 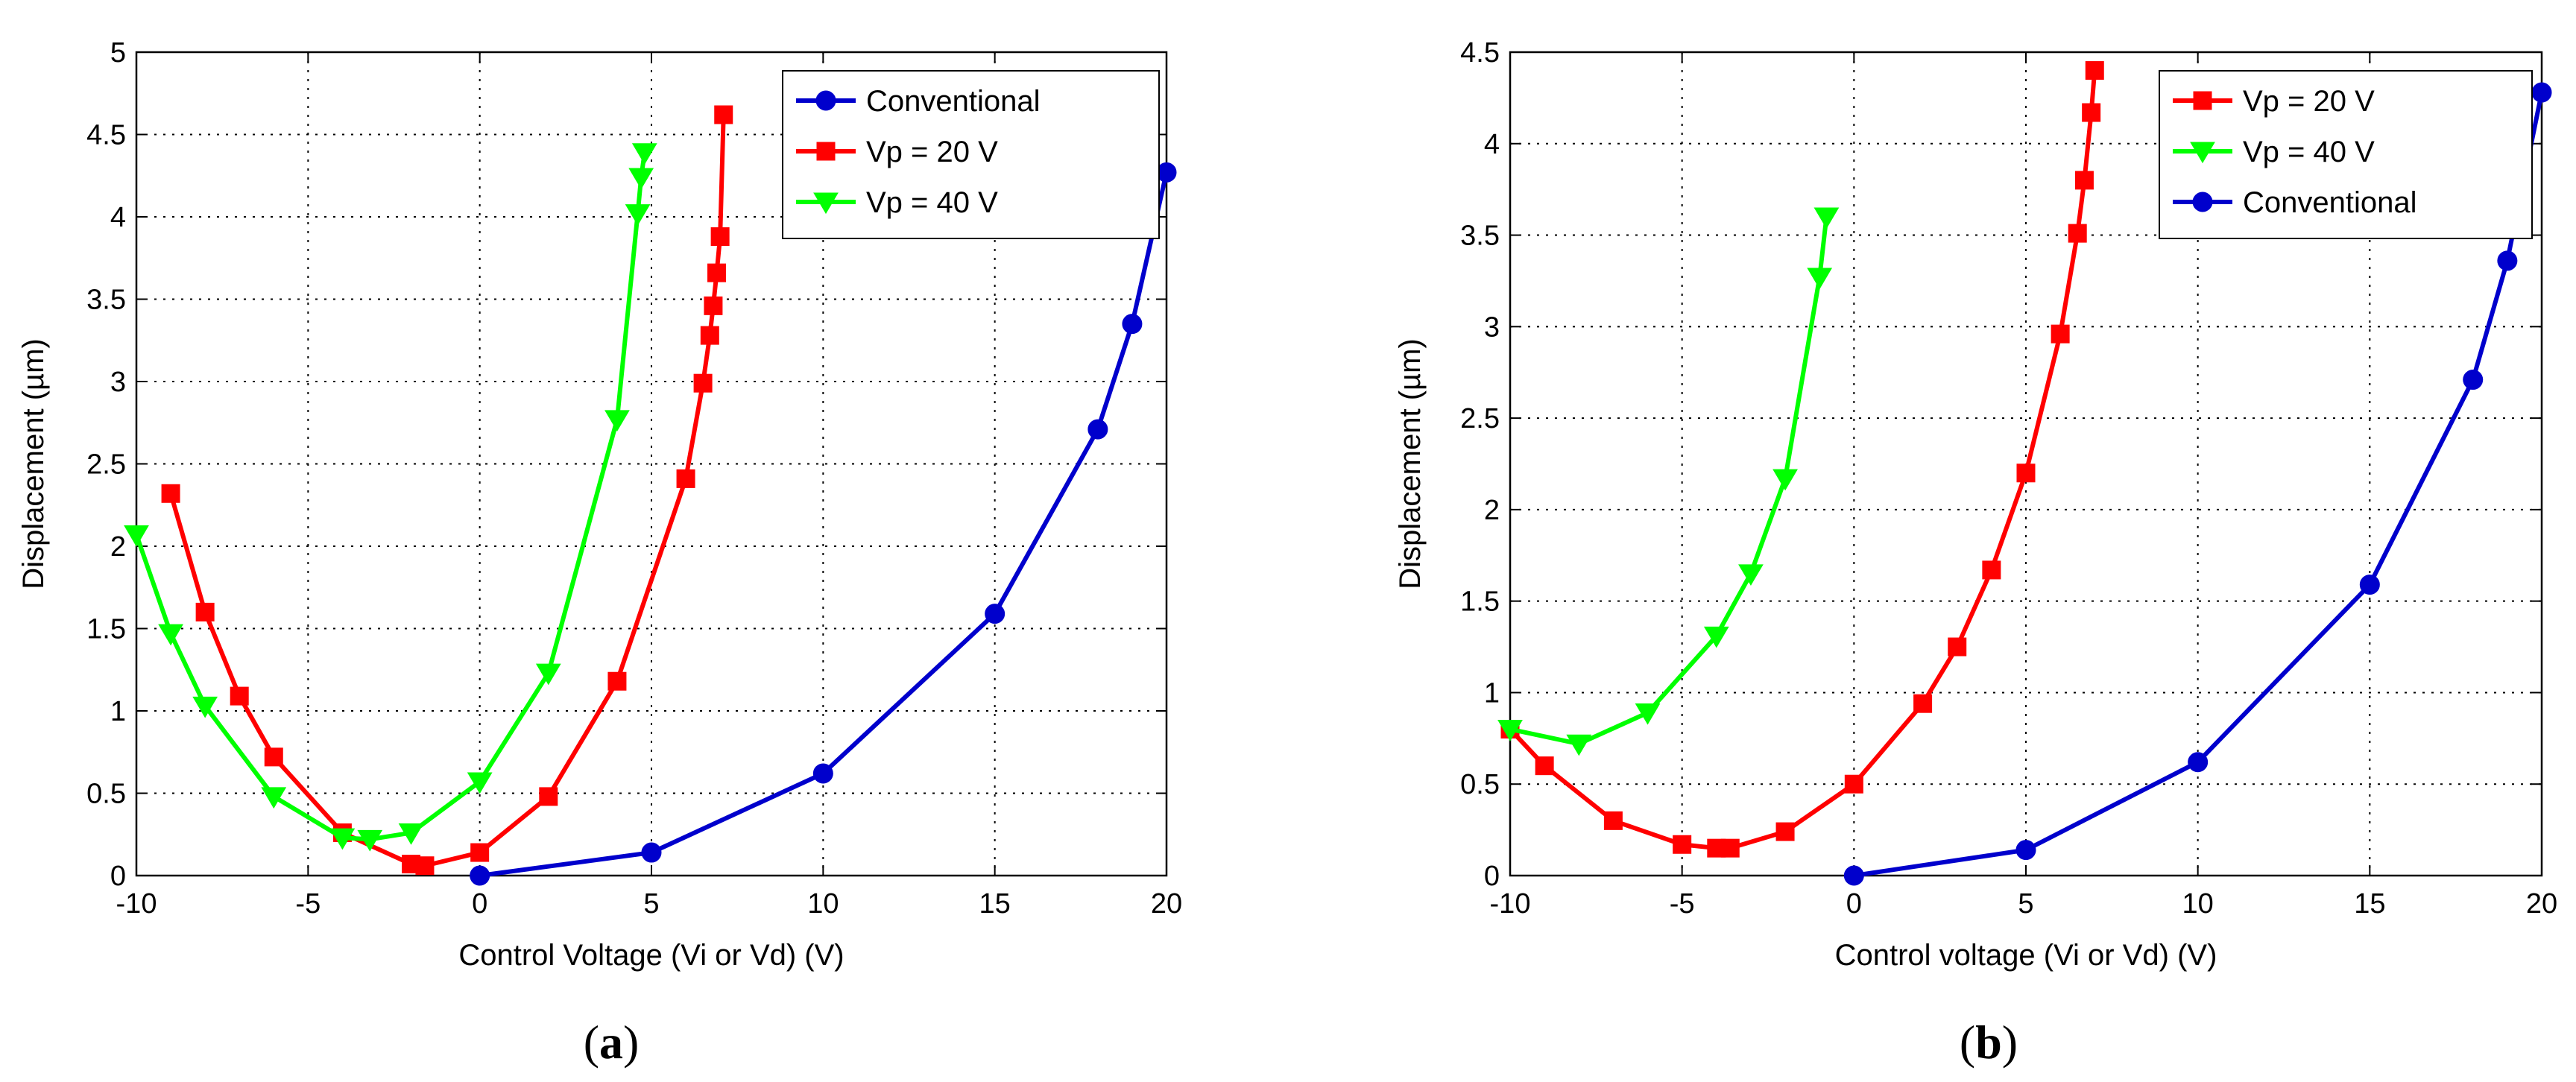 What do you see at coordinates (2330, 203) in the screenshot?
I see `legend-label-b-2: Conventional` at bounding box center [2330, 203].